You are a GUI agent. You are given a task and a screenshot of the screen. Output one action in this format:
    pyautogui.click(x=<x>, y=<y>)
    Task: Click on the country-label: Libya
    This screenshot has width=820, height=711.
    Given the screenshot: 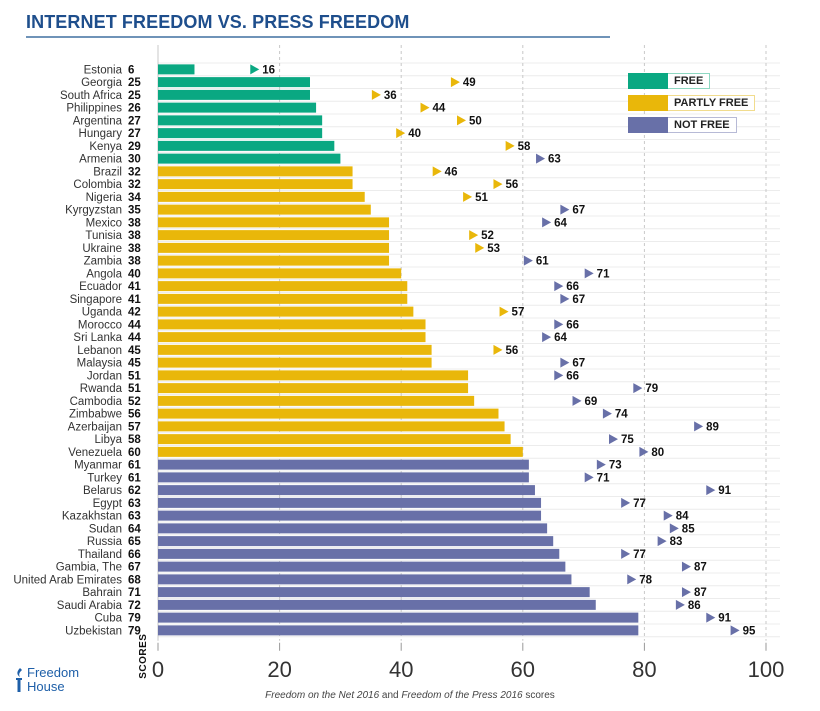 What is the action you would take?
    pyautogui.click(x=109, y=440)
    